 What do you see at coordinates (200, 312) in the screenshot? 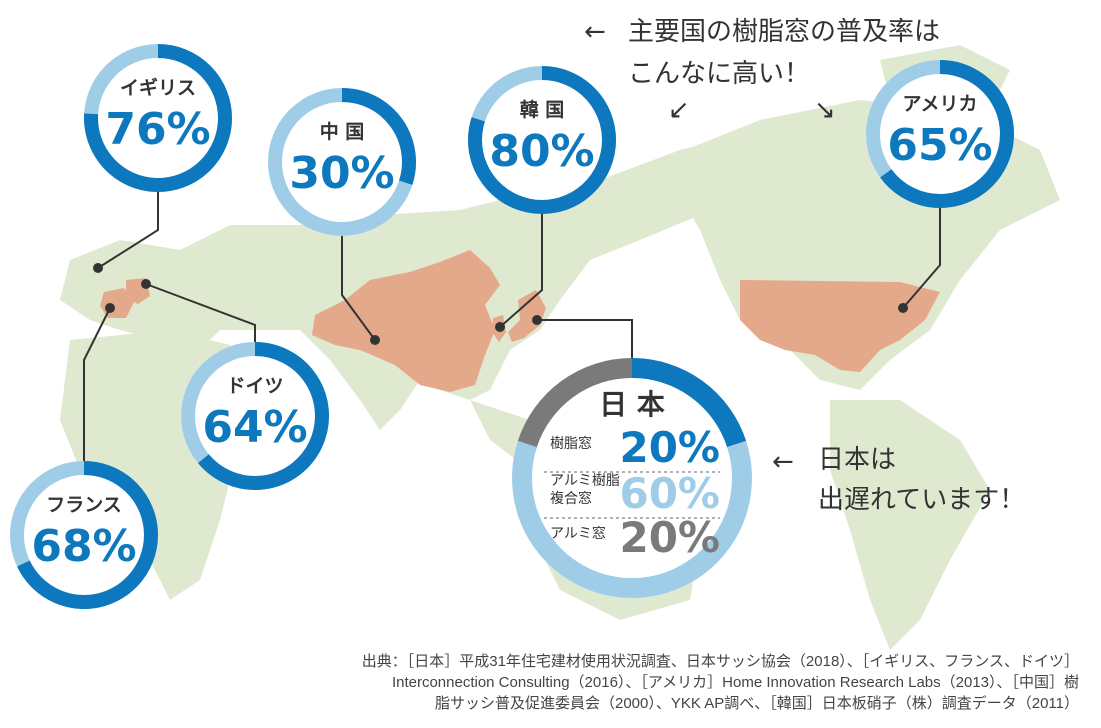
I see `connector-germany` at bounding box center [200, 312].